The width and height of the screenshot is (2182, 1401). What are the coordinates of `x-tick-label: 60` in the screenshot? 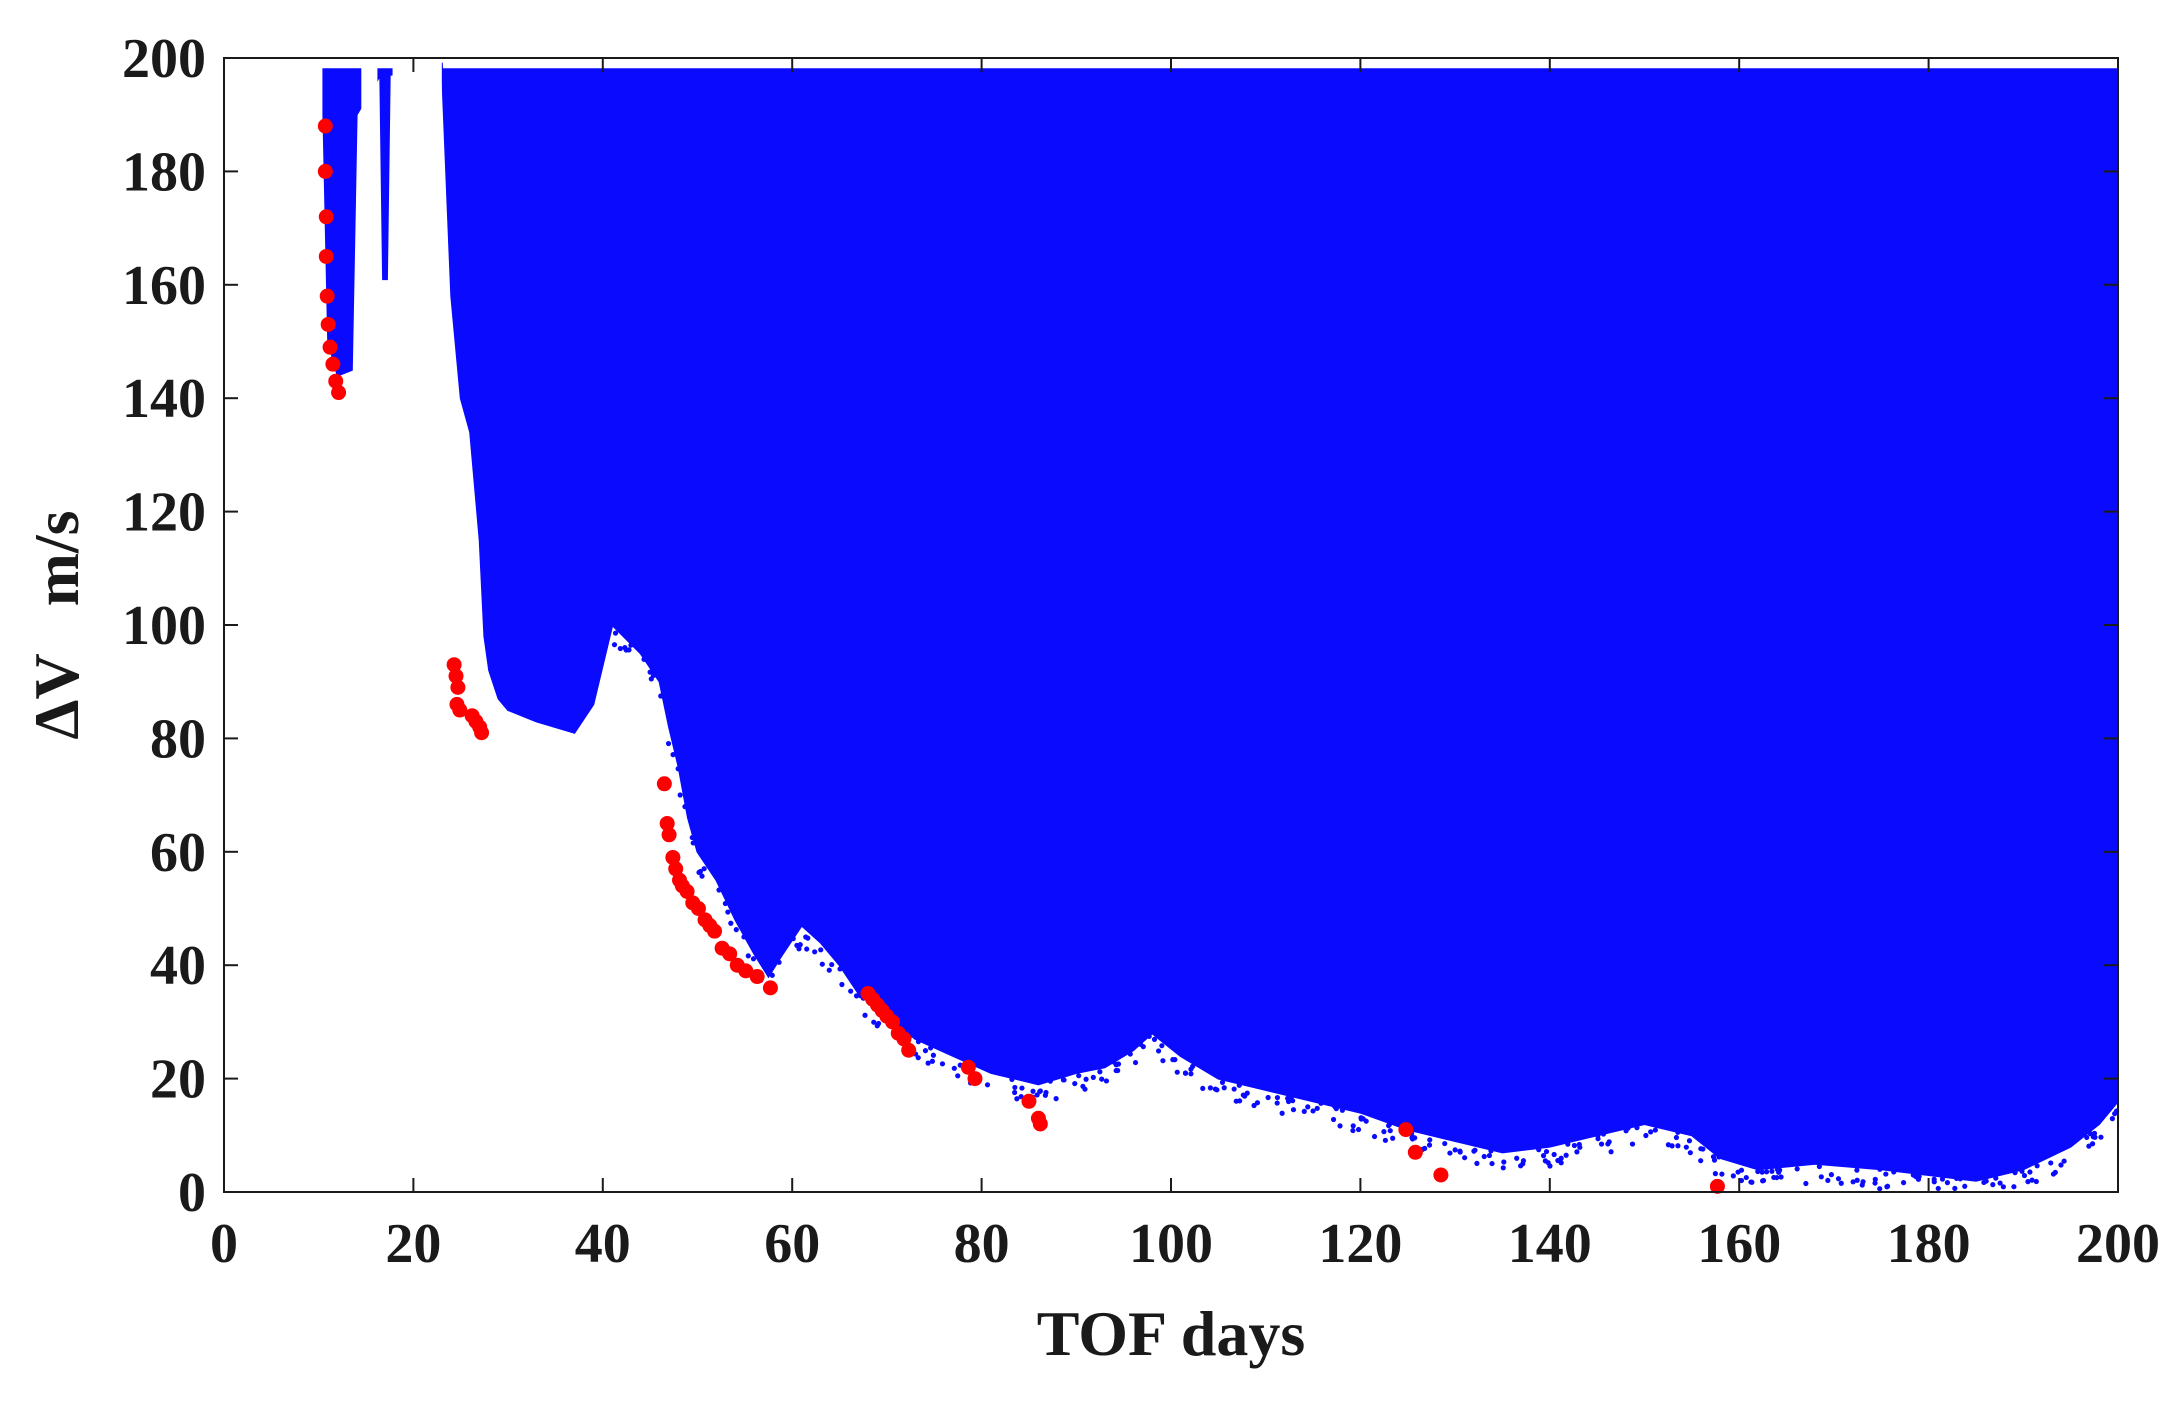 It's located at (792, 1244).